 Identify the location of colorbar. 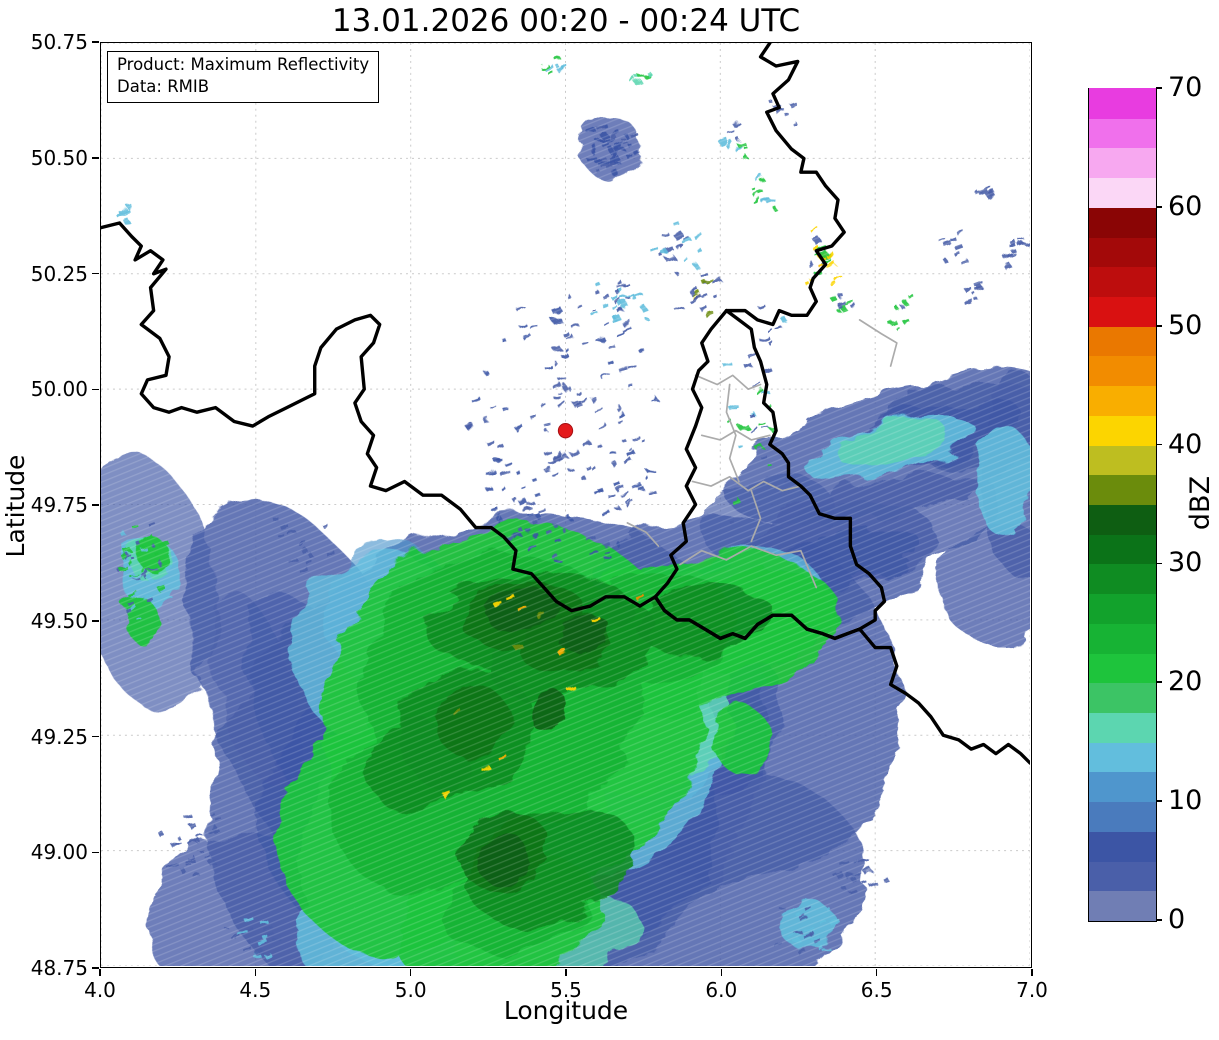
(1122, 505).